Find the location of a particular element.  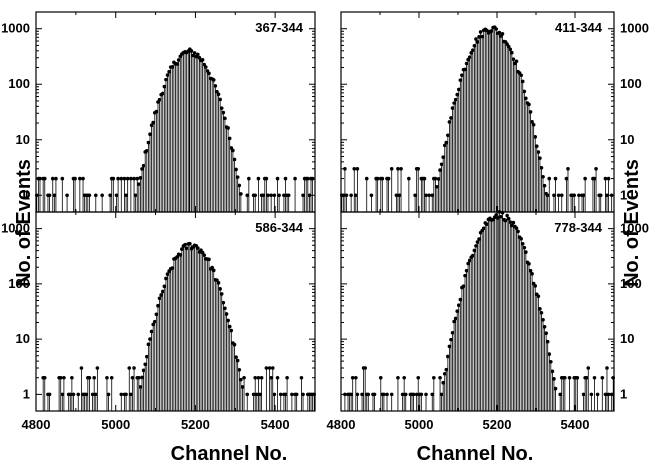

panel-title: 367-344 is located at coordinates (279, 27).